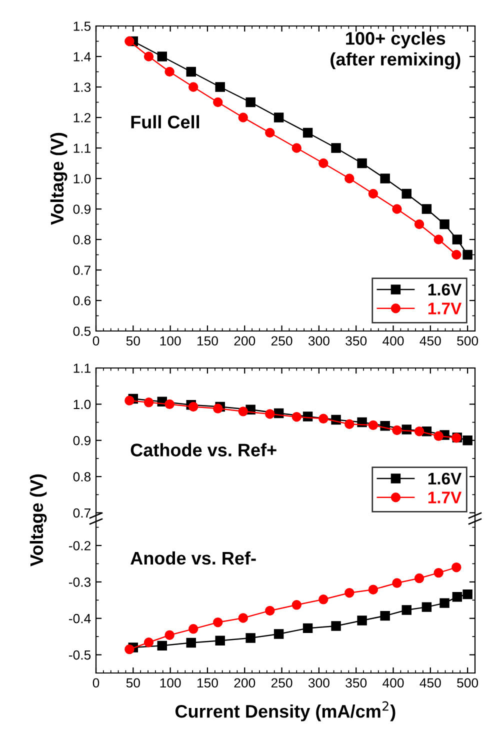 The width and height of the screenshot is (493, 746). I want to click on annotation: Full Cell, so click(165, 121).